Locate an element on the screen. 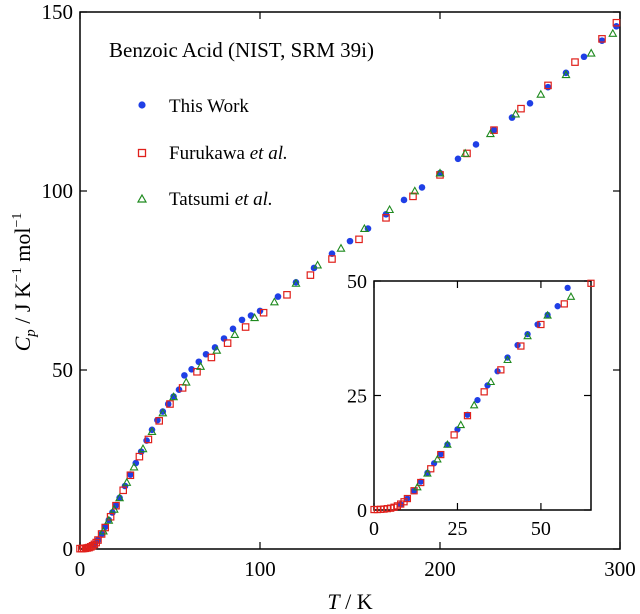 This screenshot has height=614, width=640. x-axis-label: T / K is located at coordinates (349, 601).